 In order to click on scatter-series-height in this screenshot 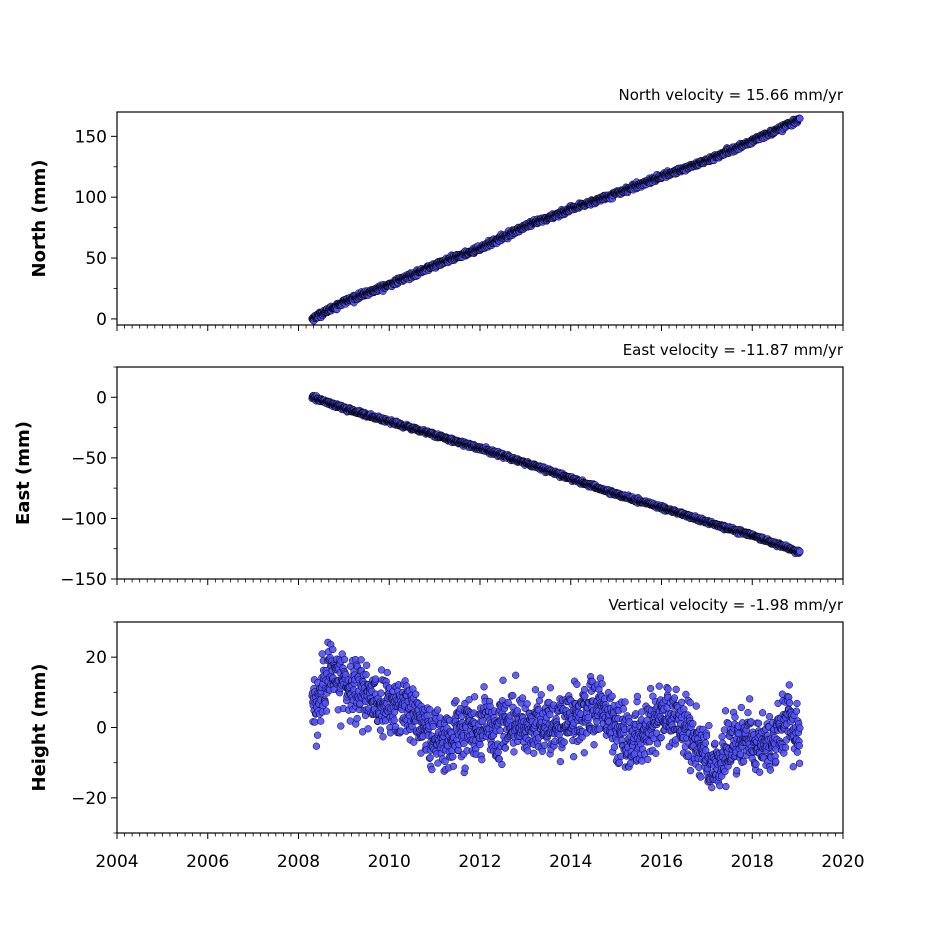, I will do `click(556, 715)`.